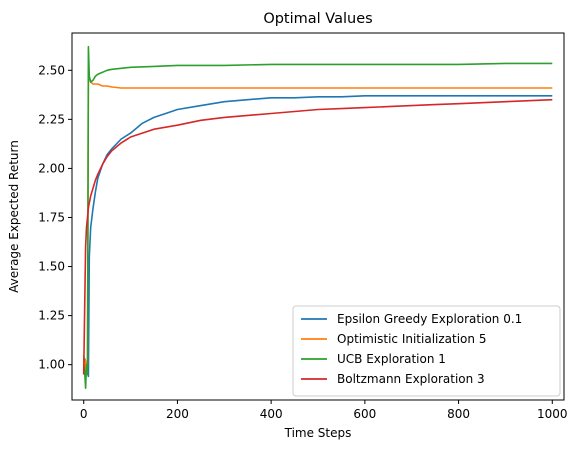 This screenshot has height=455, width=576. I want to click on legend-label-4: Boltzmann Exploration 3, so click(411, 379).